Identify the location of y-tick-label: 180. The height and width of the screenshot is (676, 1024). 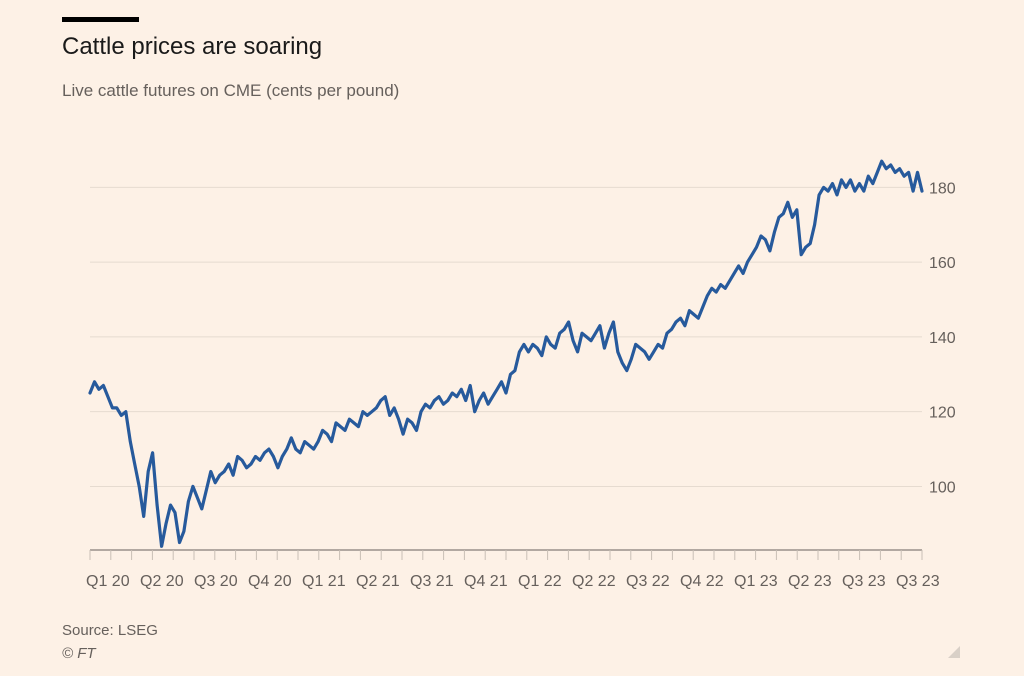
(942, 188).